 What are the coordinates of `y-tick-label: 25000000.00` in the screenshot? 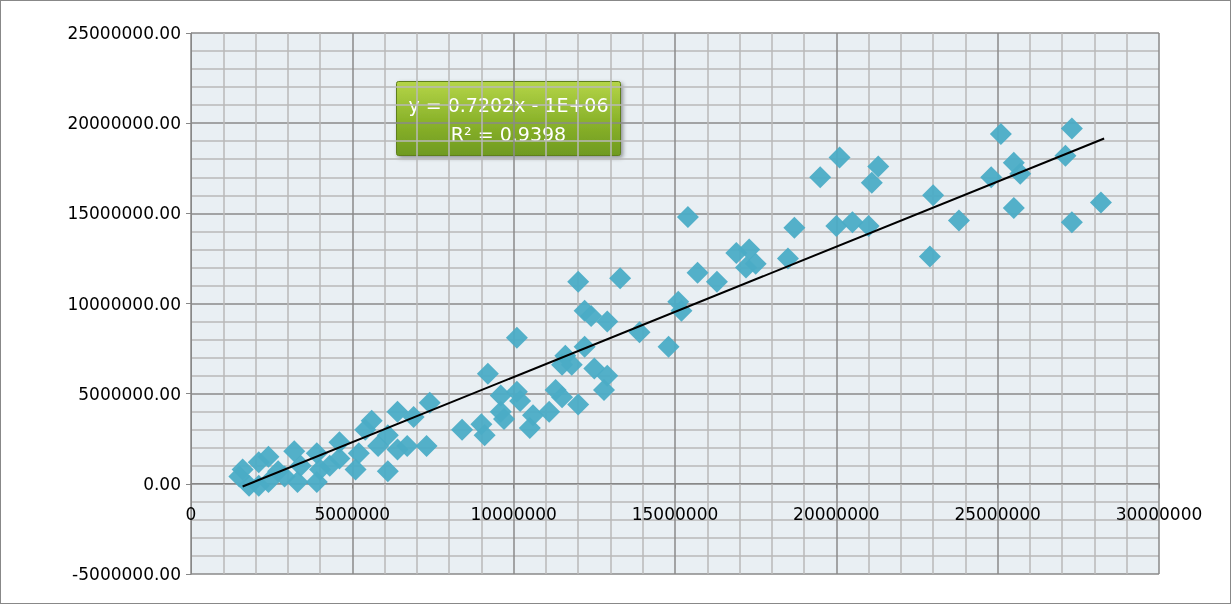 It's located at (124, 33).